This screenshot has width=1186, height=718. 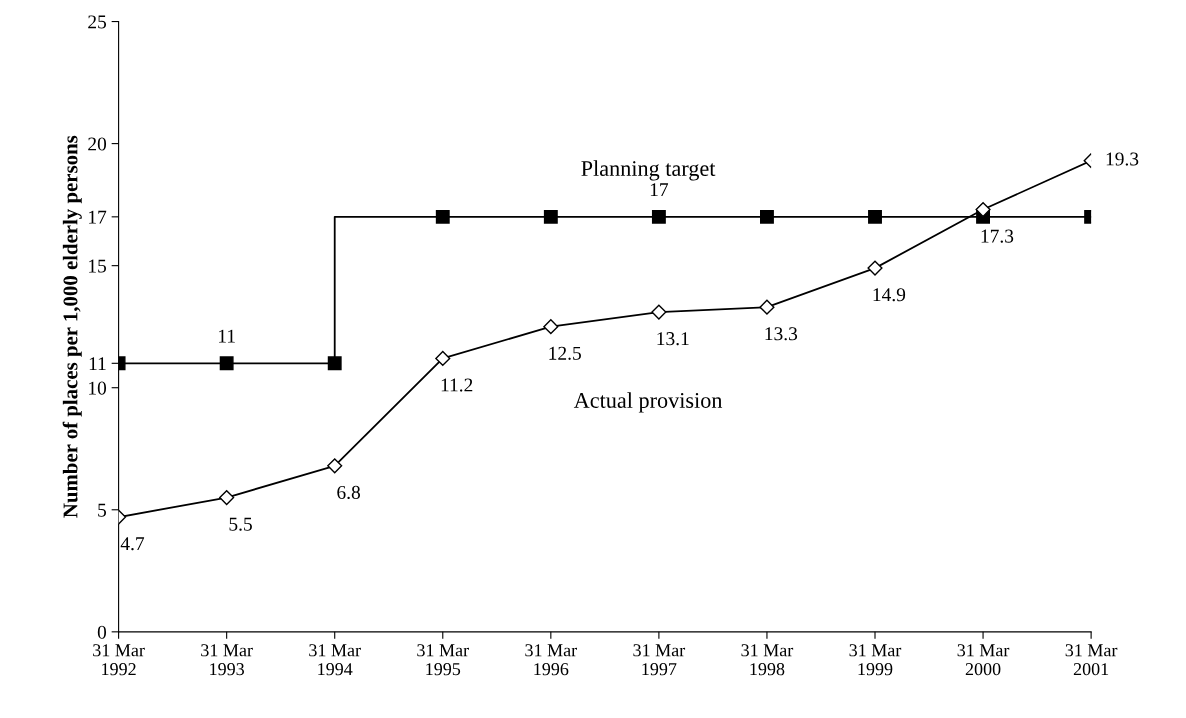 What do you see at coordinates (659, 190) in the screenshot?
I see `annotation: 17` at bounding box center [659, 190].